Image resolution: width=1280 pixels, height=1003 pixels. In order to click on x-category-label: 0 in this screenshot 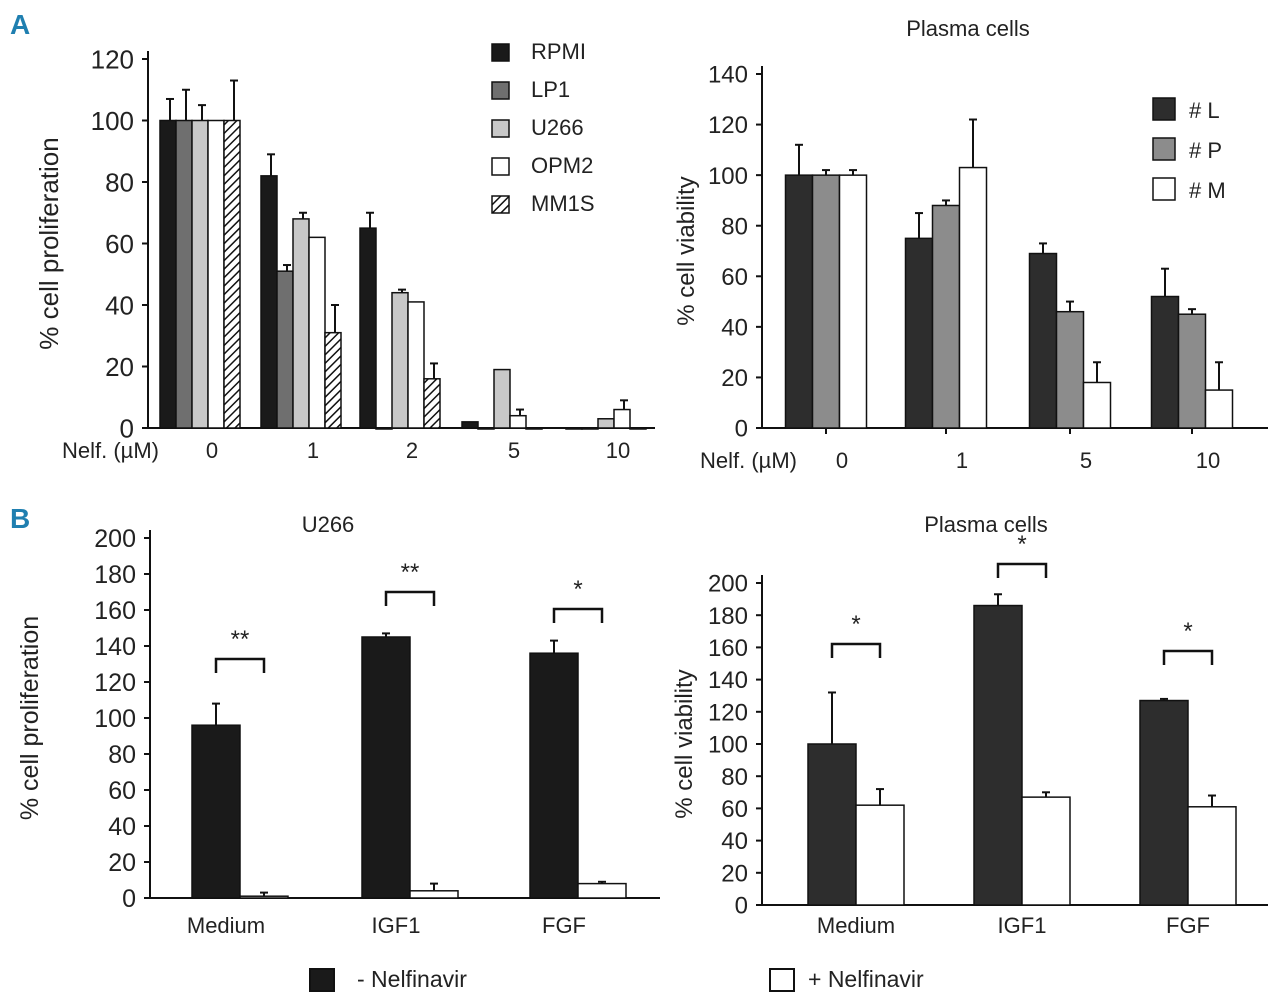, I will do `click(212, 450)`.